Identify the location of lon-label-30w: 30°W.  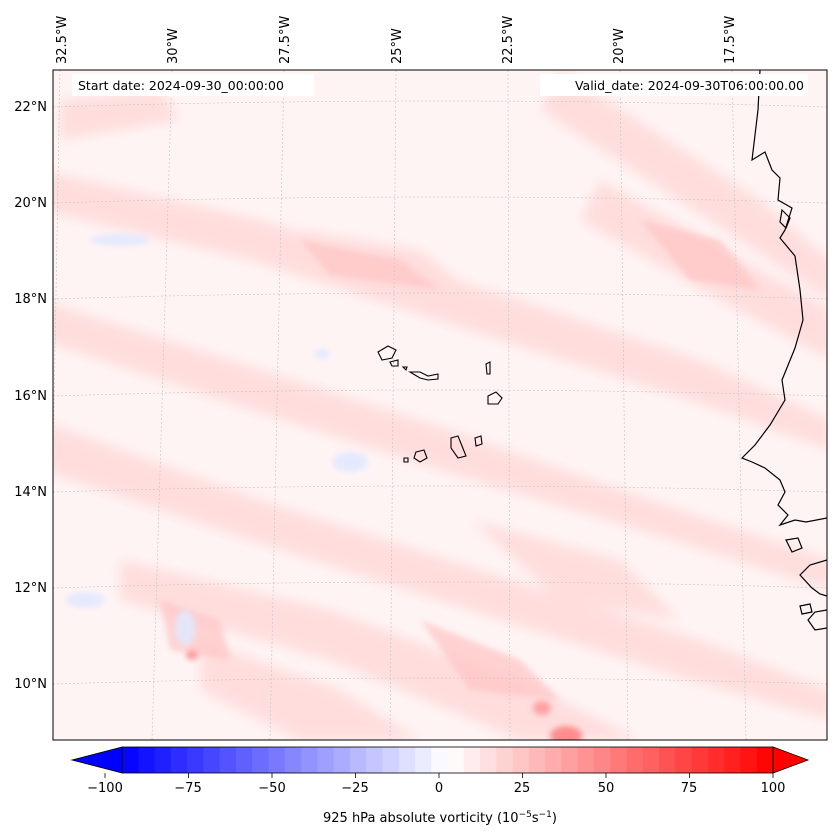
(173, 46).